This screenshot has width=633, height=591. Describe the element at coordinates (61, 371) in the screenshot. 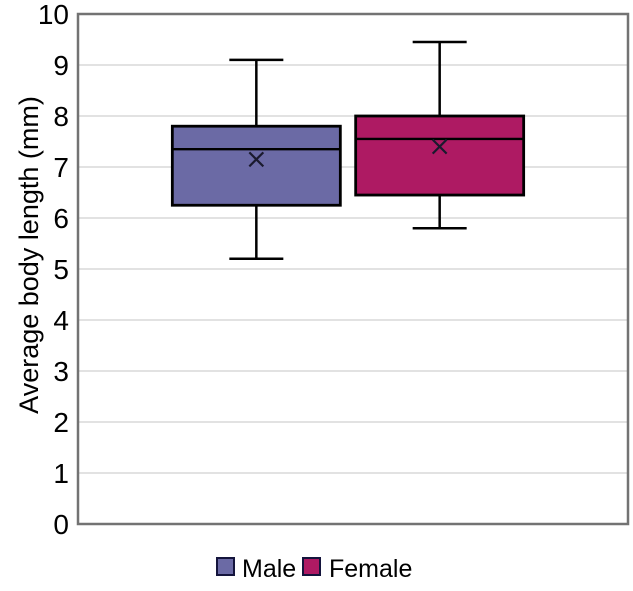

I see `y-tick-label: 3` at that location.